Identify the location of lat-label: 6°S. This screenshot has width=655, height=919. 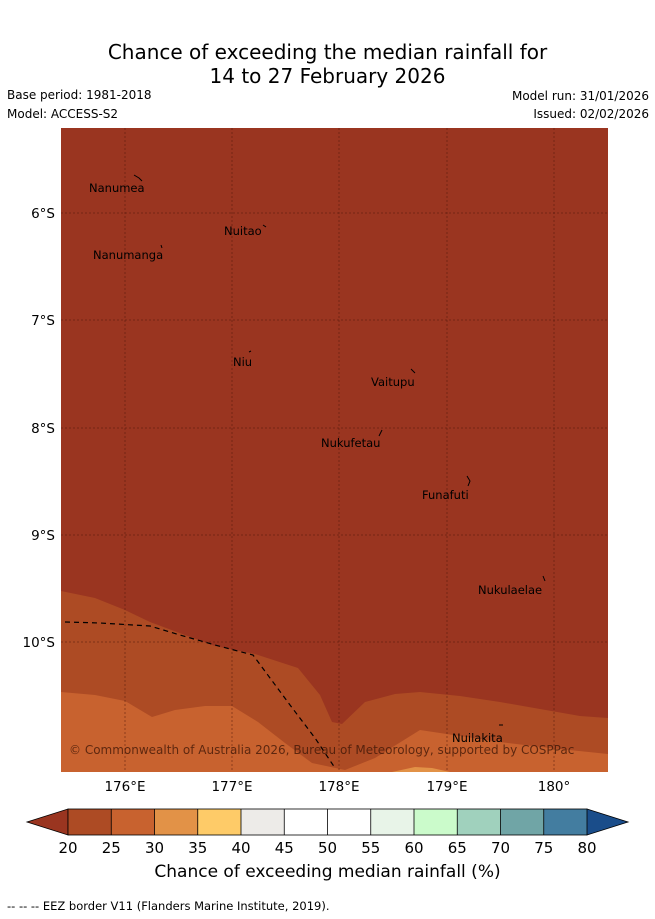
(43, 214).